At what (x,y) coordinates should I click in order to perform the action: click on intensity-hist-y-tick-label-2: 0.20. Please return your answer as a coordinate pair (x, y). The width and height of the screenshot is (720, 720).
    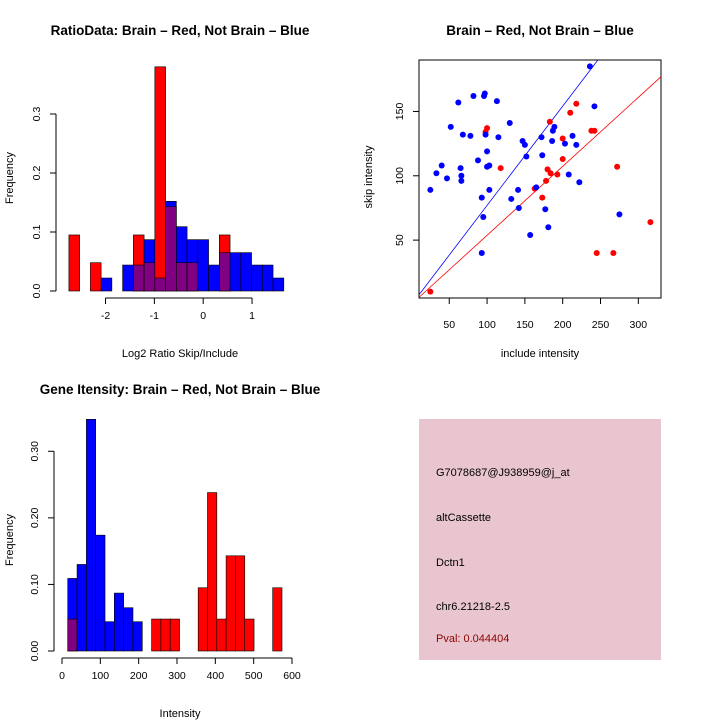
    Looking at the image, I should click on (35, 517).